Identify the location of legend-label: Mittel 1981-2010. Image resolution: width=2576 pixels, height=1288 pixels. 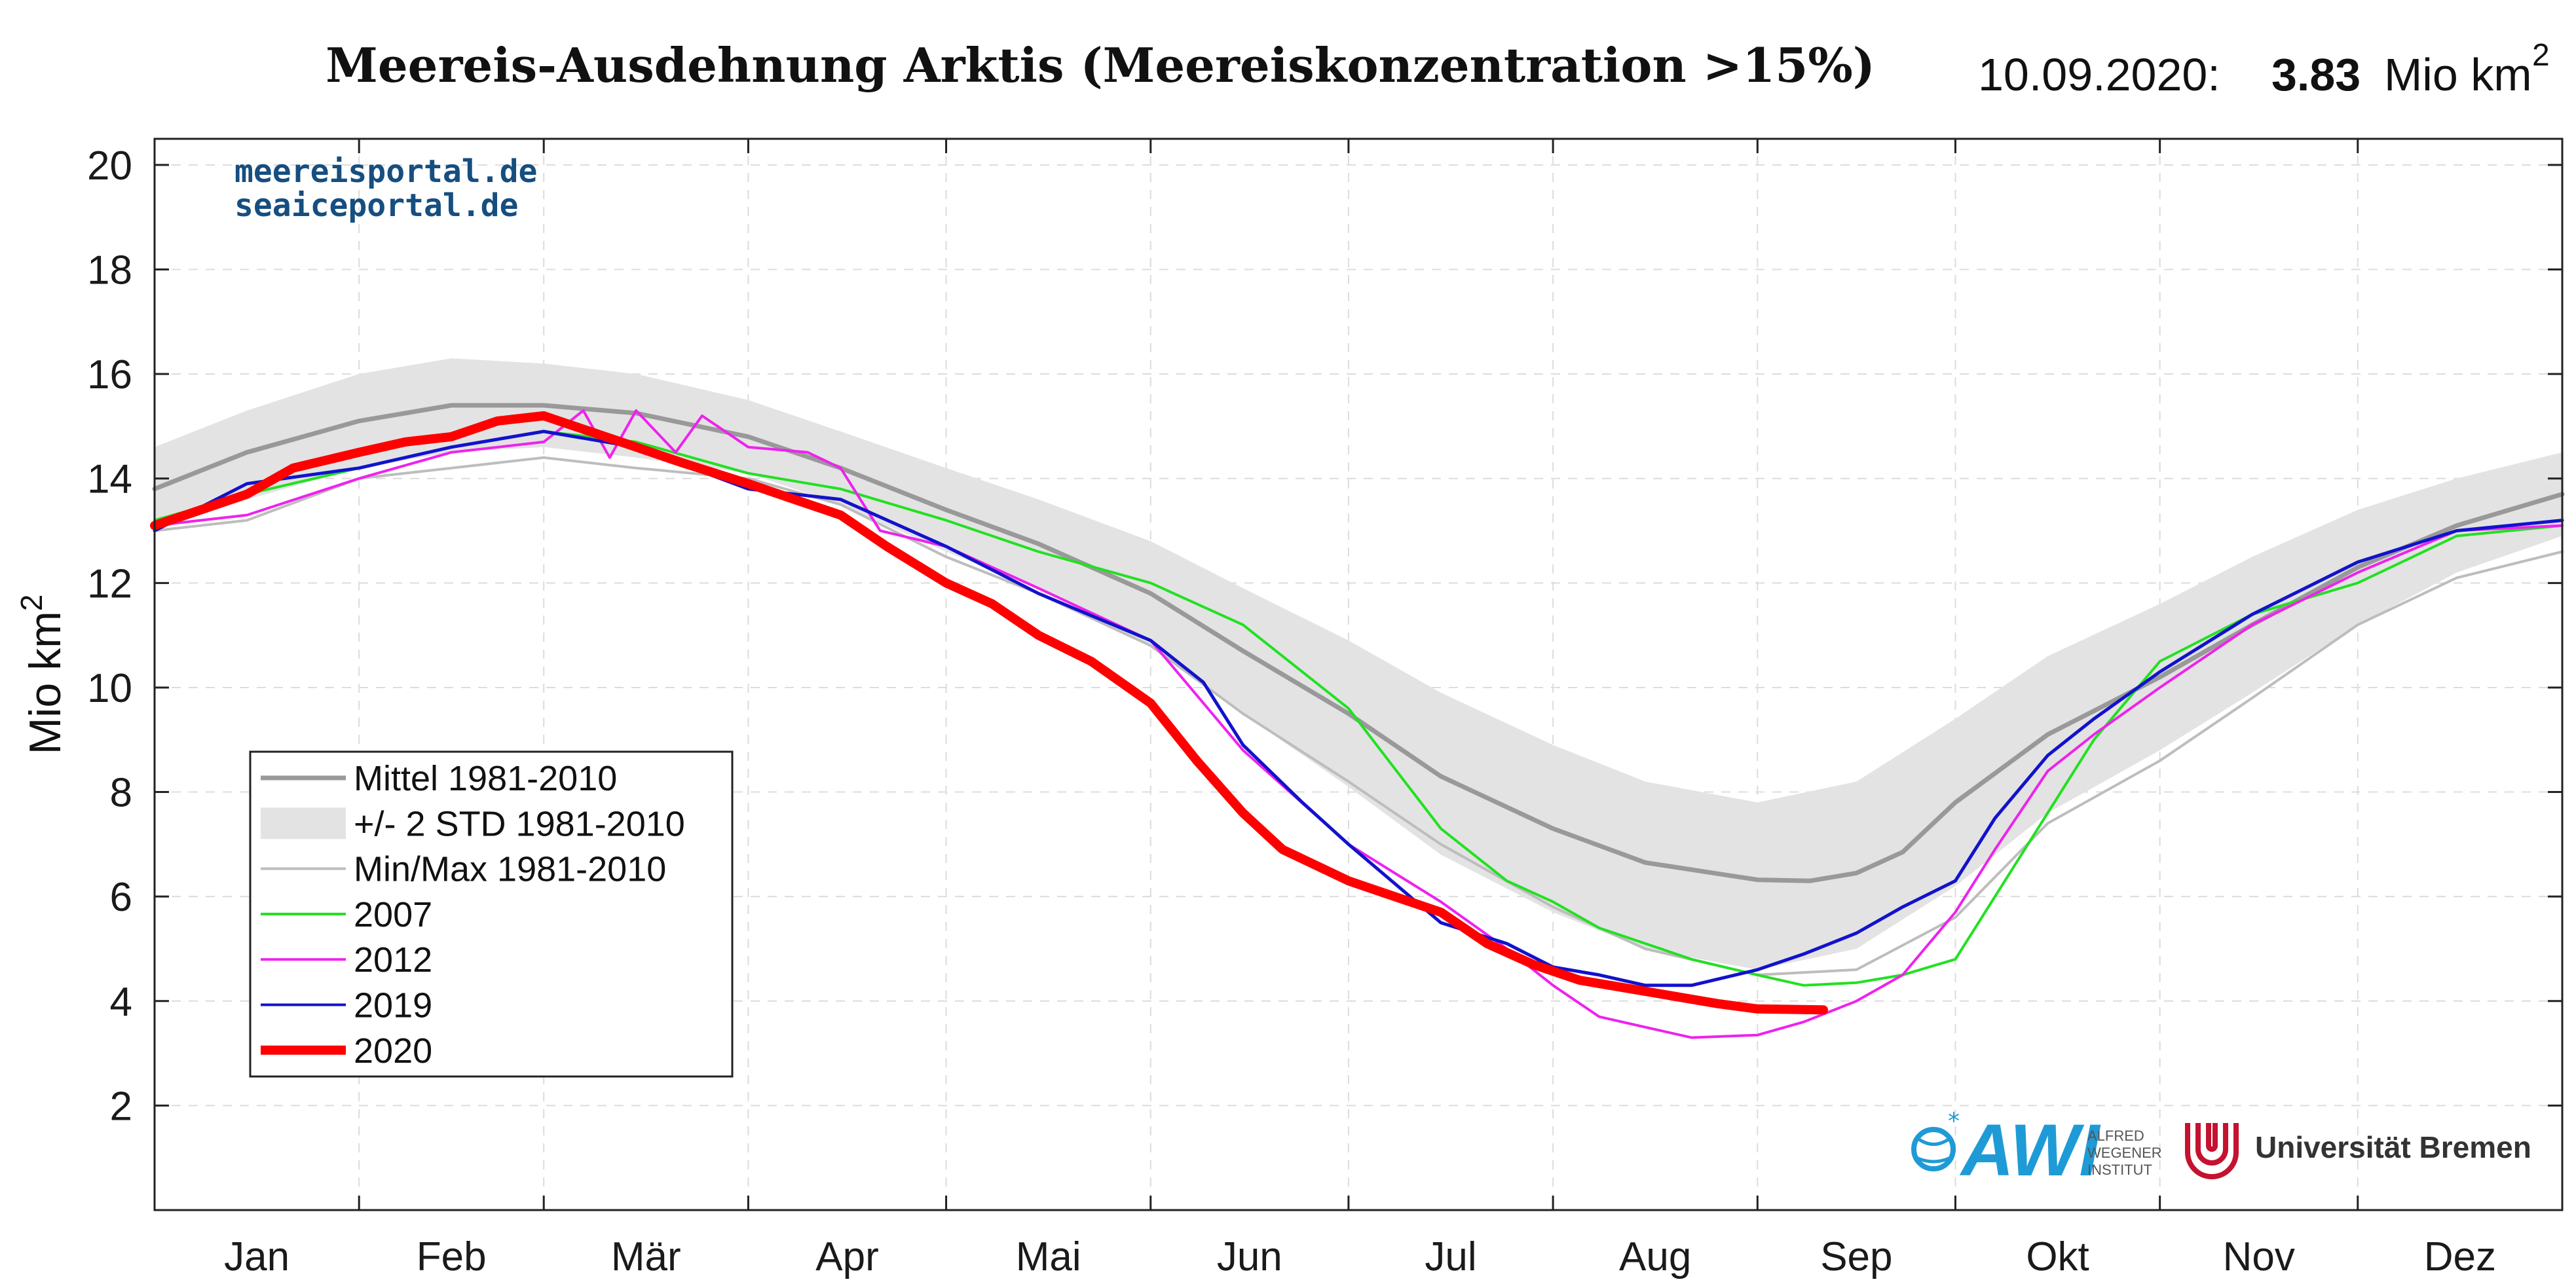
(485, 778).